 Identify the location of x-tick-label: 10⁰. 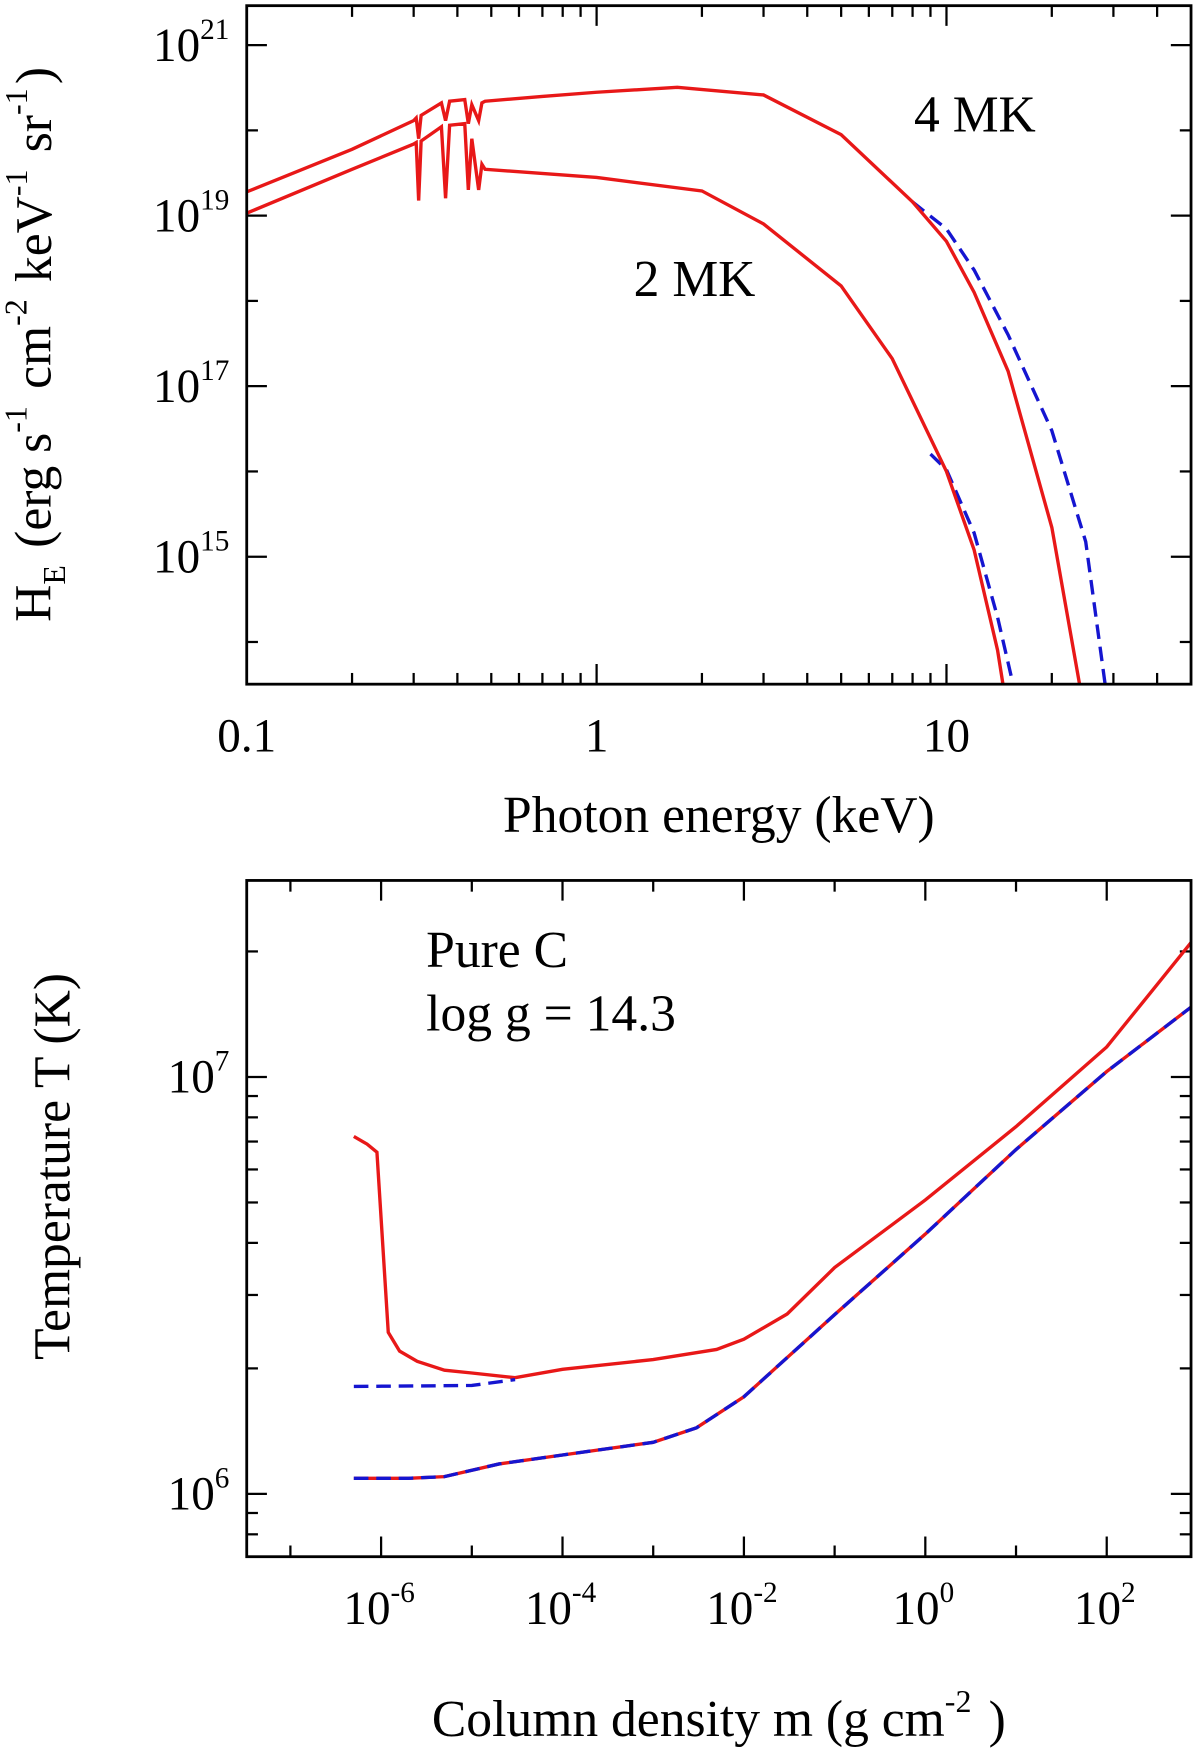
(926, 1606).